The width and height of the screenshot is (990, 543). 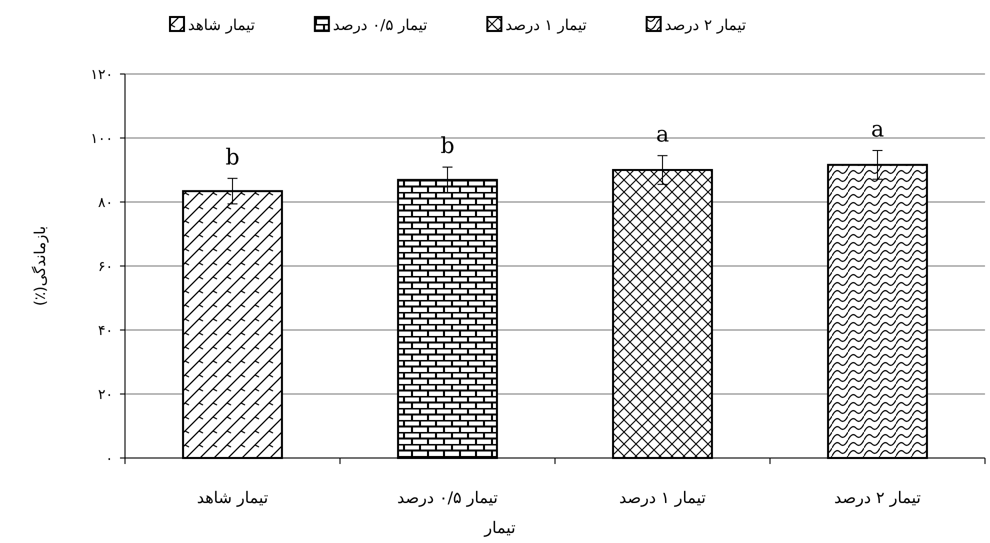 What do you see at coordinates (877, 497) in the screenshot?
I see `x-tick-label: تیمار ۲ درصد` at bounding box center [877, 497].